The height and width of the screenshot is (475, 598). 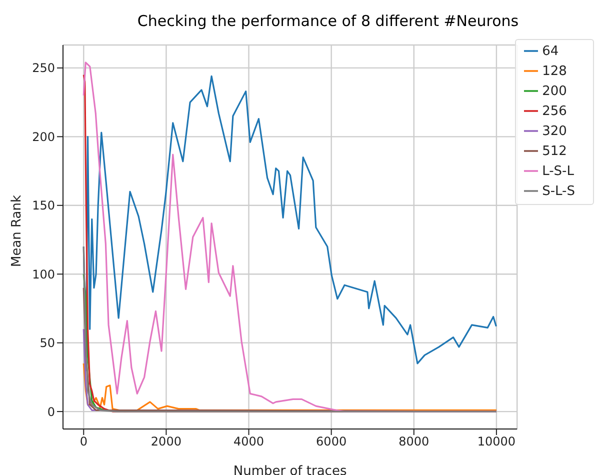 I want to click on chart-title: Checking the performance of 8 different #Neurons, so click(x=328, y=21).